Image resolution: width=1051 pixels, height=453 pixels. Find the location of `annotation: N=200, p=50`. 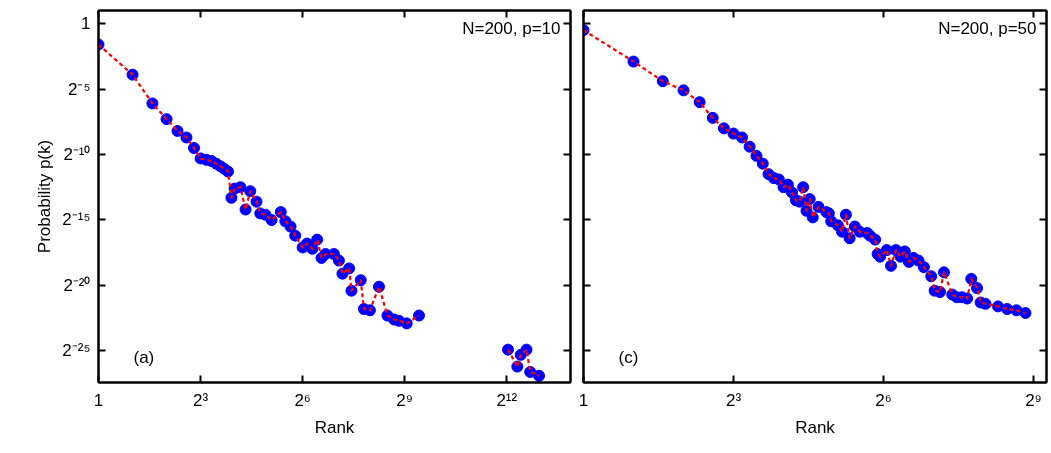

annotation: N=200, p=50 is located at coordinates (987, 28).